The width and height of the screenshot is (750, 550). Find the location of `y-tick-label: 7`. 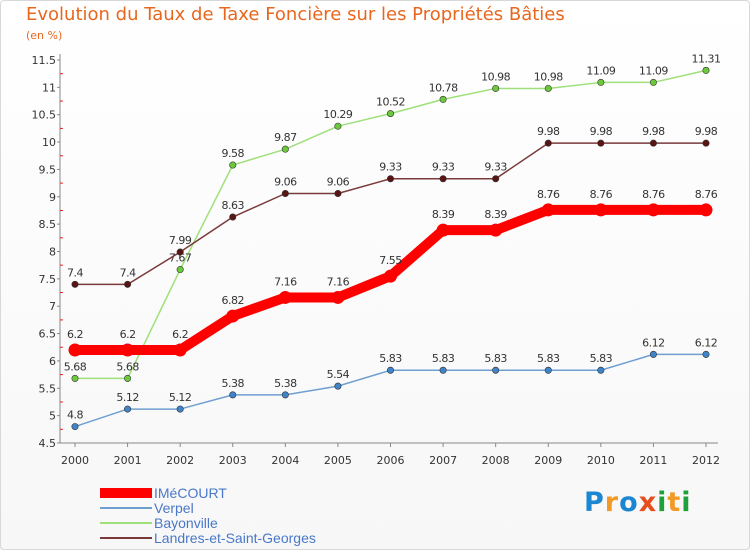

y-tick-label: 7 is located at coordinates (52, 306).